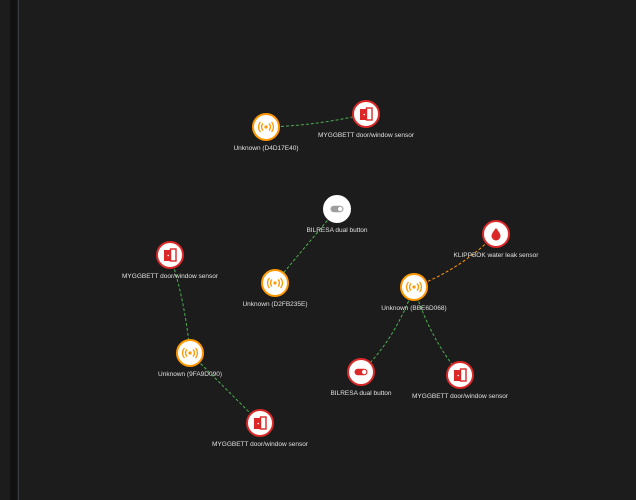  Describe the element at coordinates (18, 250) in the screenshot. I see `sidebar-divider` at that location.